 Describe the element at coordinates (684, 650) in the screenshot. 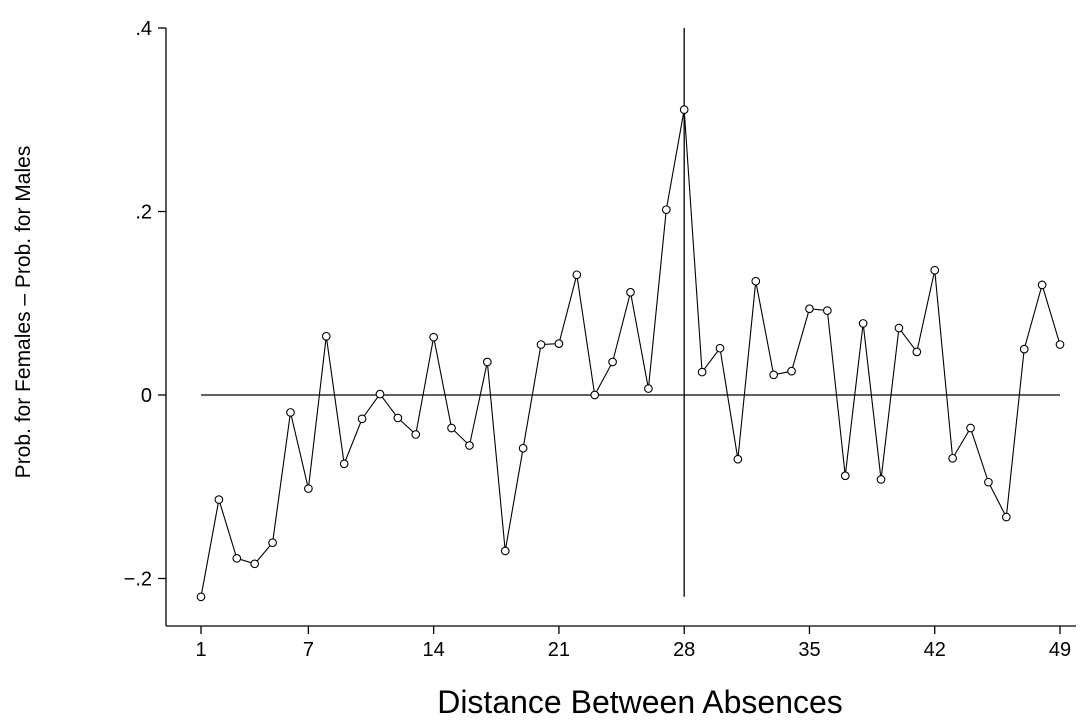

I see `x-tick-label: 28` at that location.